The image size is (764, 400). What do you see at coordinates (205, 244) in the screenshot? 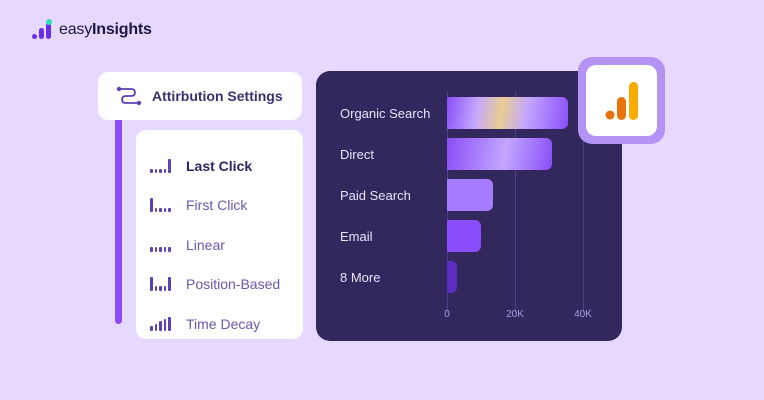
I see `model-label: Linear` at bounding box center [205, 244].